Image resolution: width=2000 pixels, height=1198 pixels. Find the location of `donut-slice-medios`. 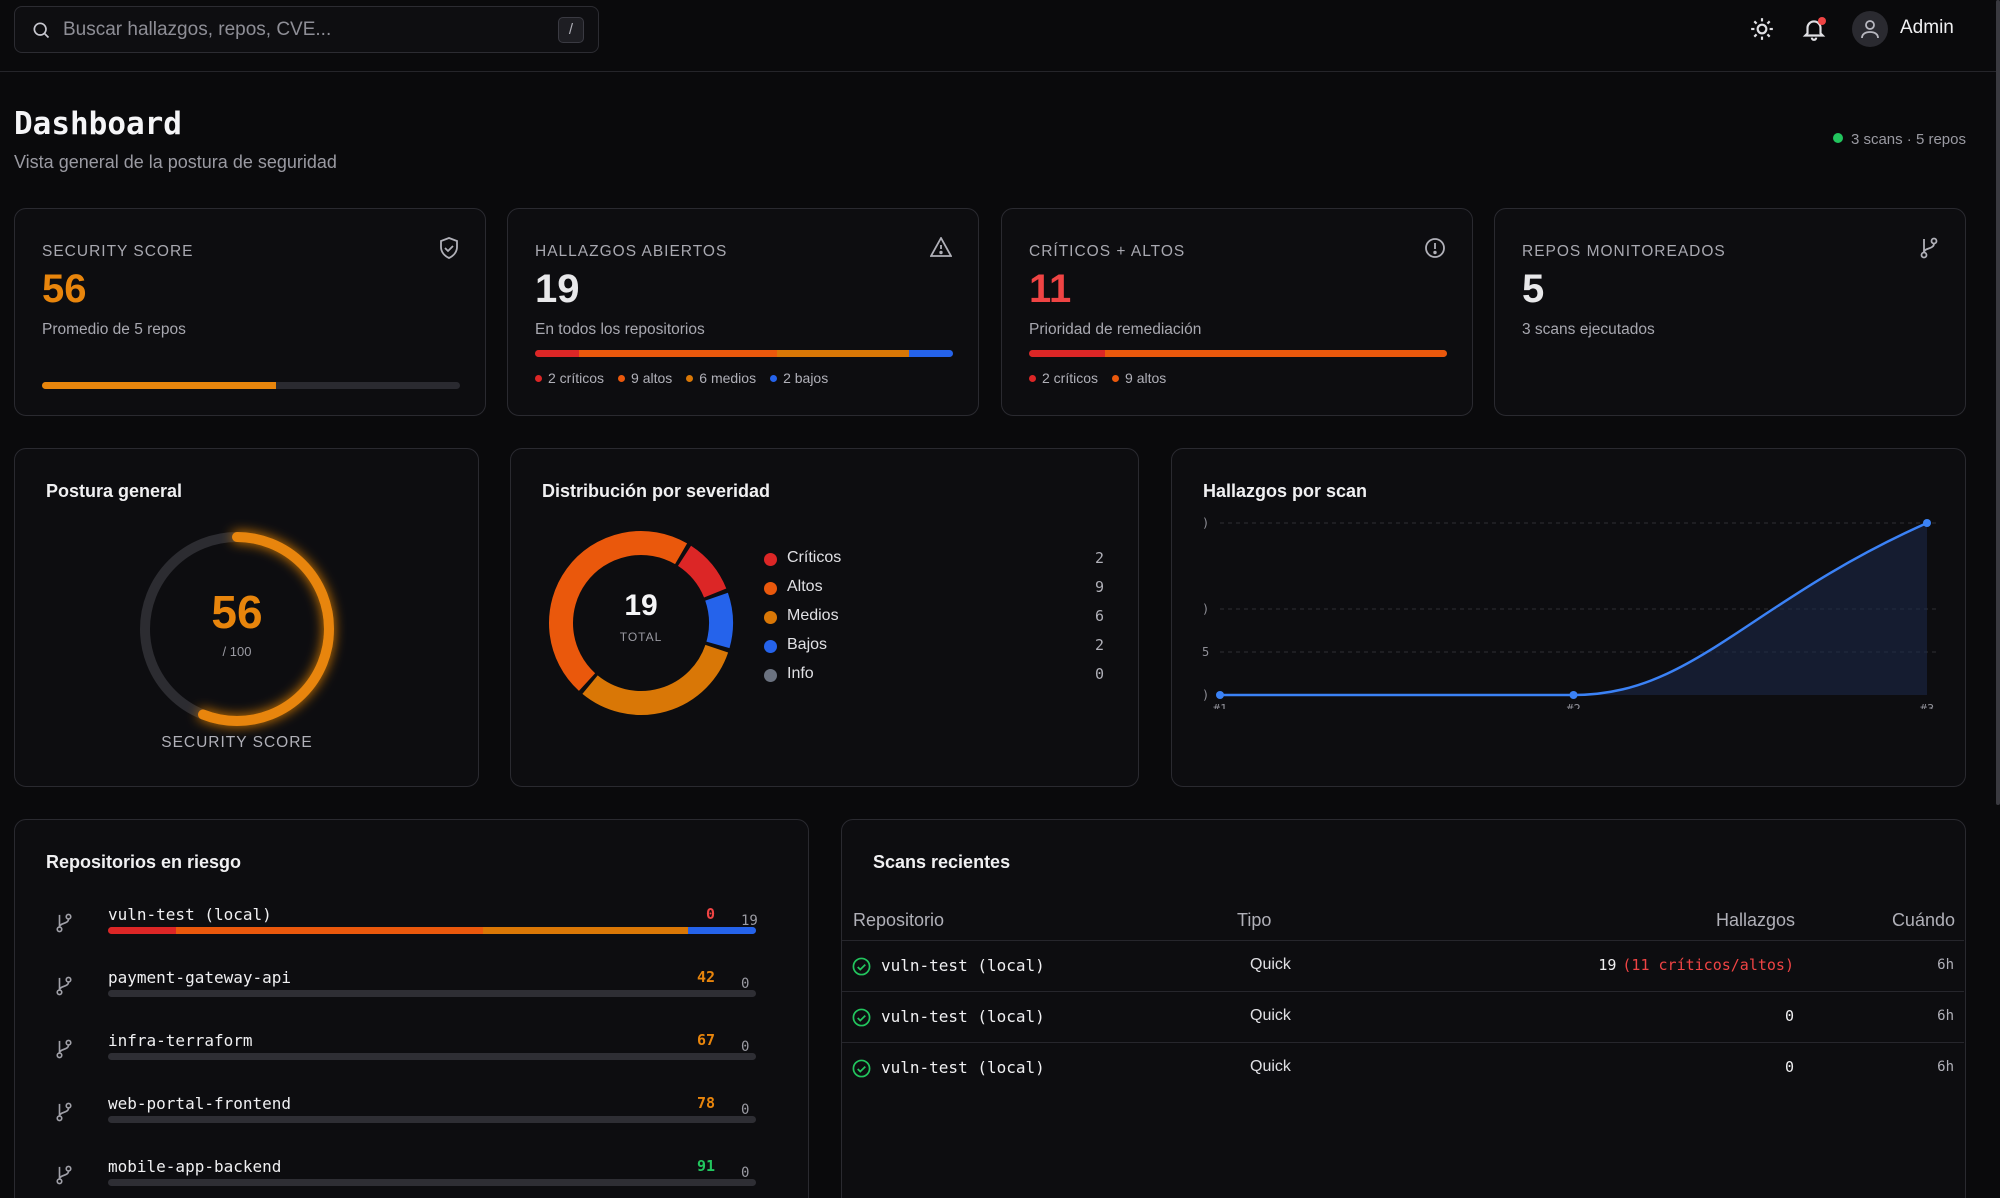

donut-slice-medios is located at coordinates (653, 676).